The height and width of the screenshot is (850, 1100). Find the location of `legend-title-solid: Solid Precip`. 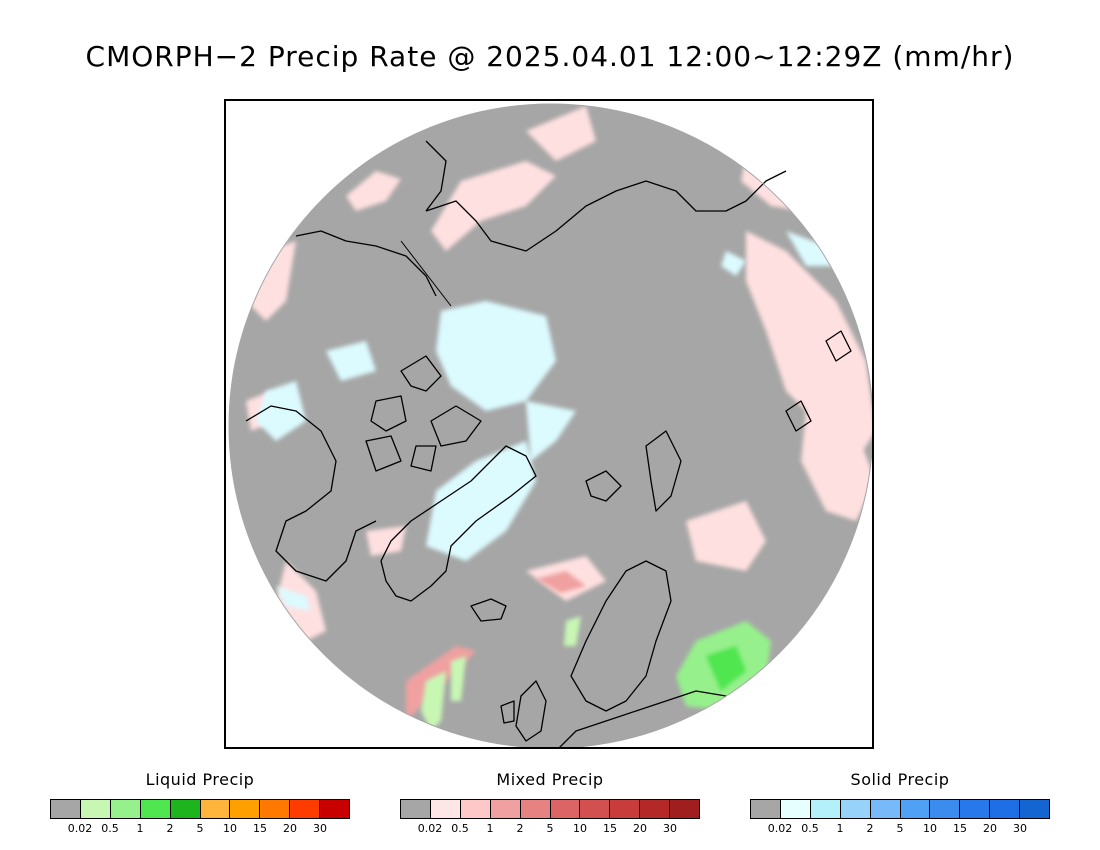

legend-title-solid: Solid Precip is located at coordinates (900, 779).